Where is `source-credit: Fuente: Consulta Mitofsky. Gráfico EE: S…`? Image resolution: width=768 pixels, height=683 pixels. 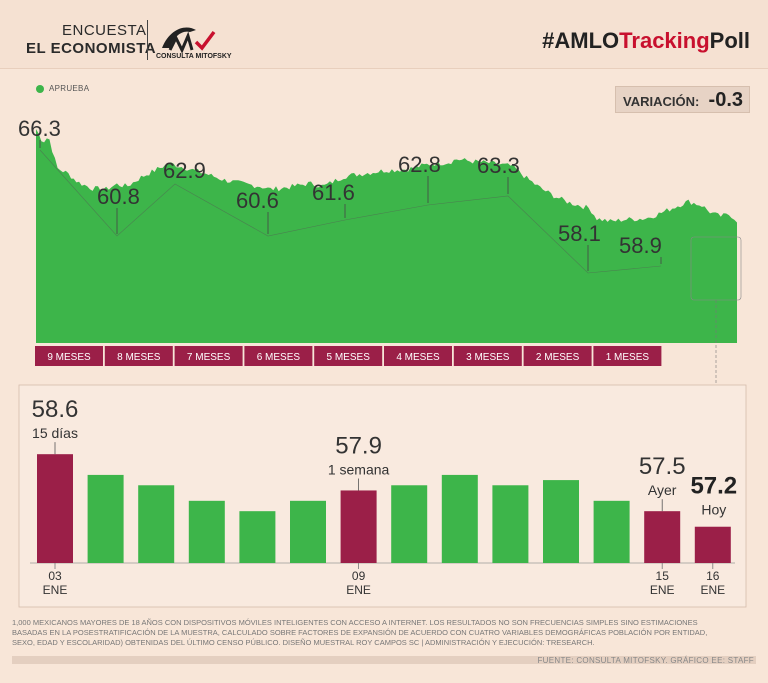
source-credit: Fuente: Consulta Mitofsky. Gráfico EE: S… is located at coordinates (645, 660).